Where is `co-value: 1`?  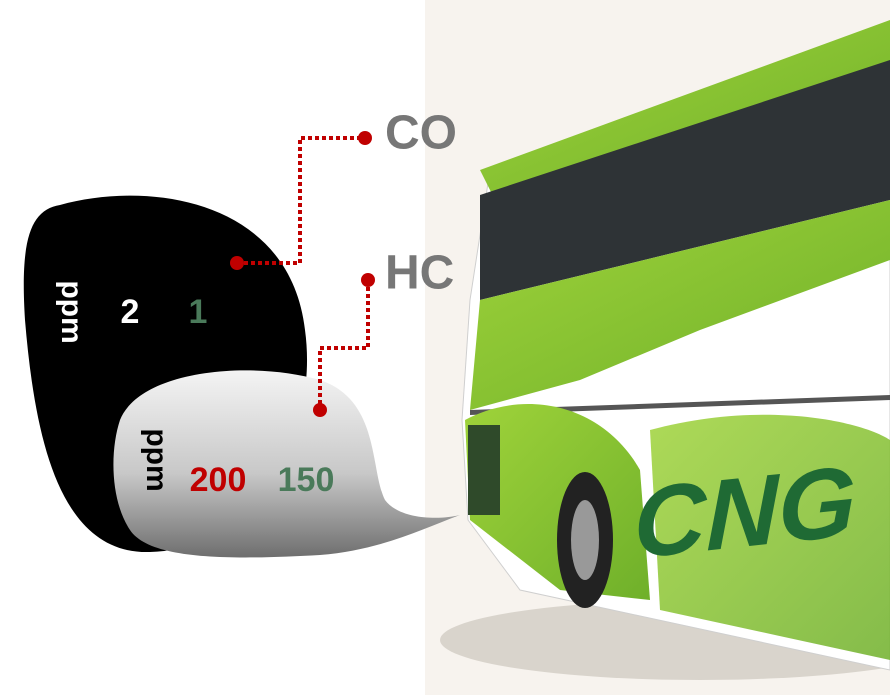 co-value: 1 is located at coordinates (198, 312).